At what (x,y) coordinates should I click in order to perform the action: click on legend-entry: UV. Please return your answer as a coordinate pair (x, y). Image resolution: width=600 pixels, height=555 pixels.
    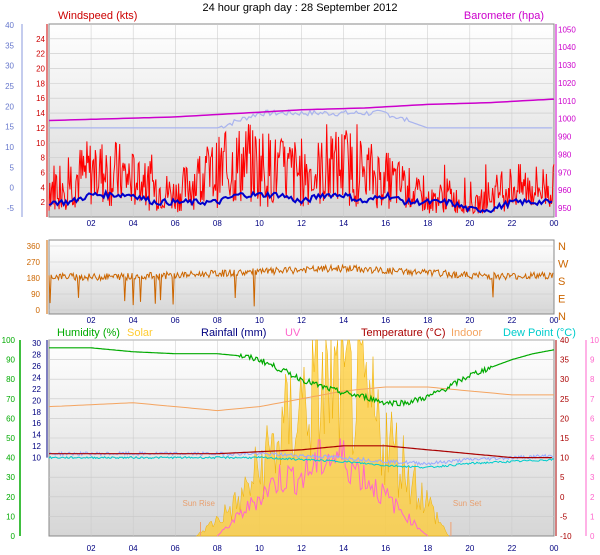
    Looking at the image, I should click on (293, 333).